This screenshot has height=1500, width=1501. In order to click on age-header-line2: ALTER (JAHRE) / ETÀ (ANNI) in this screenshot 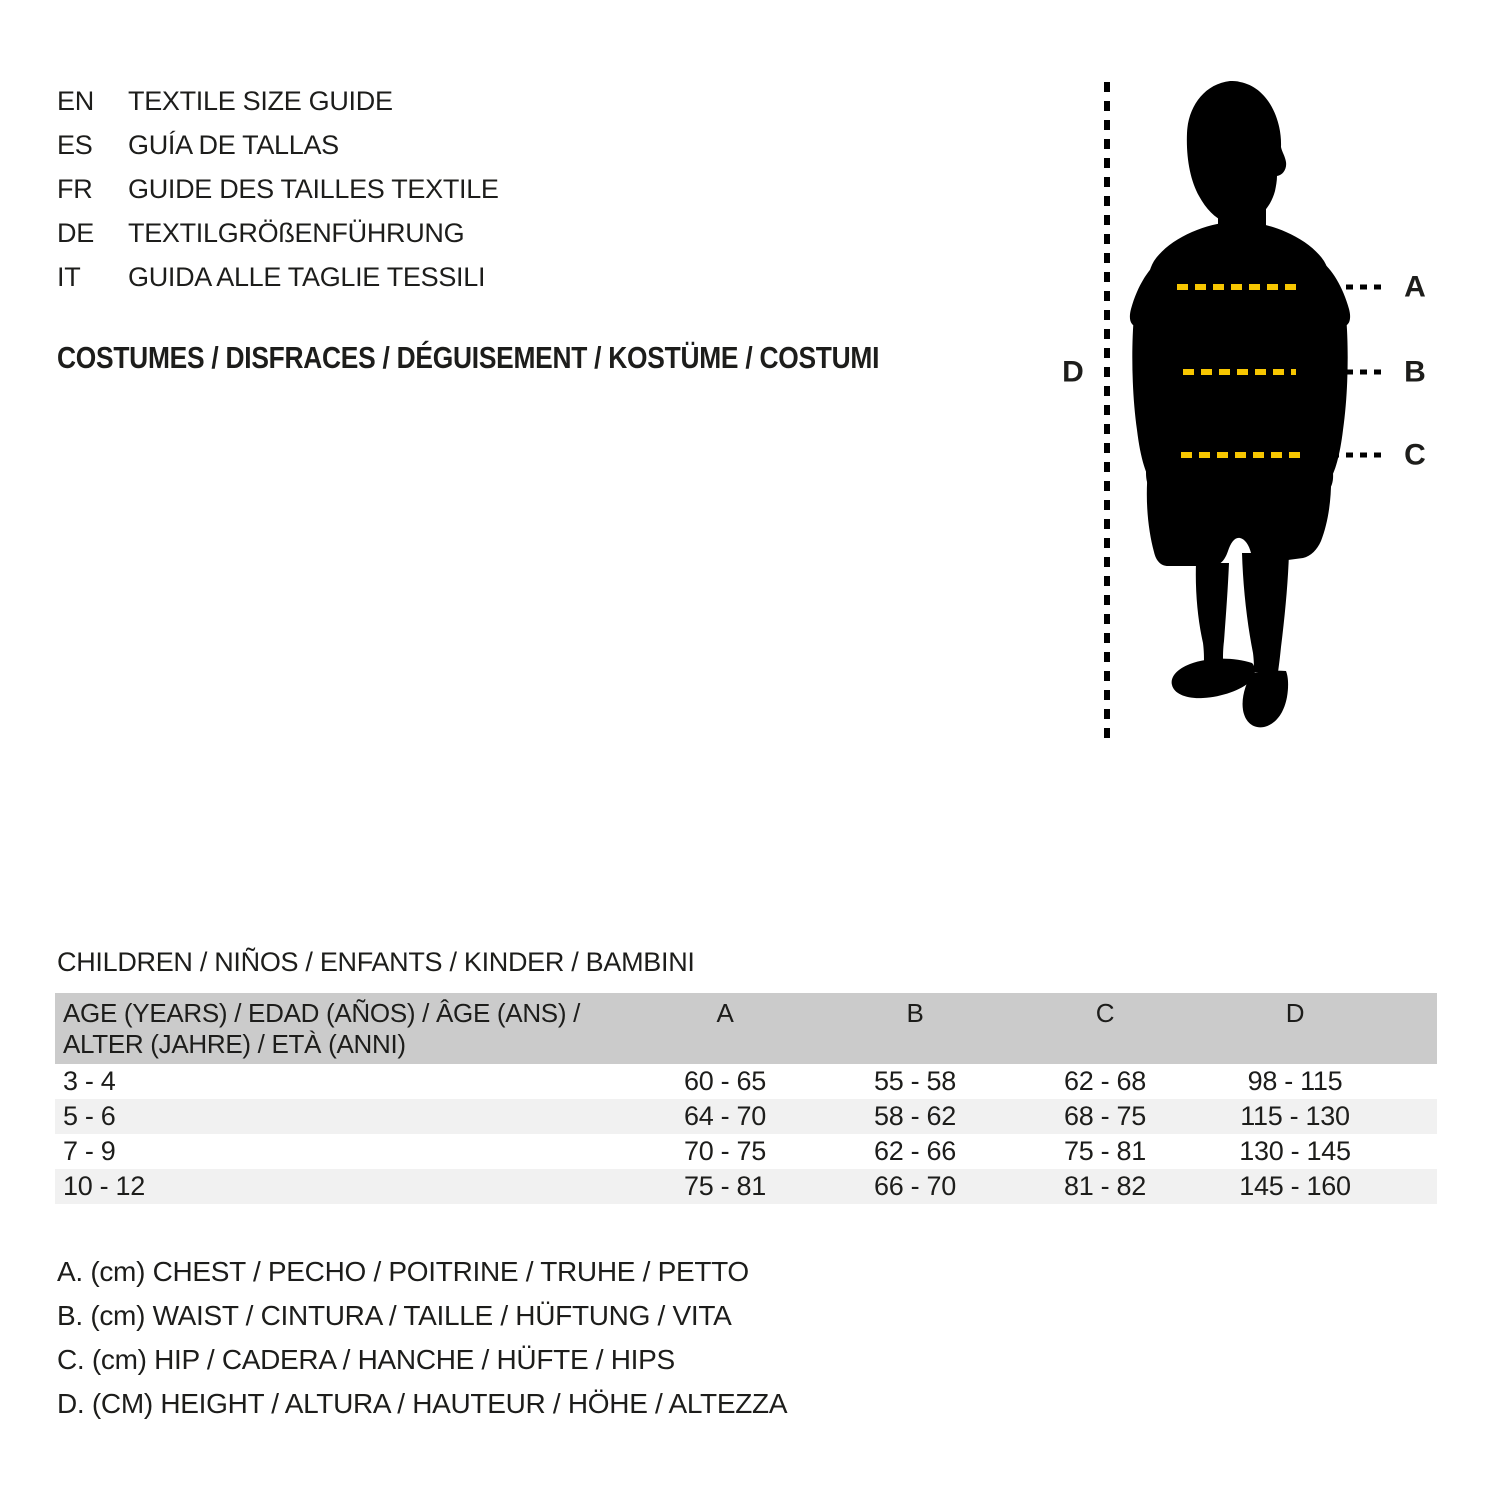, I will do `click(234, 1044)`.